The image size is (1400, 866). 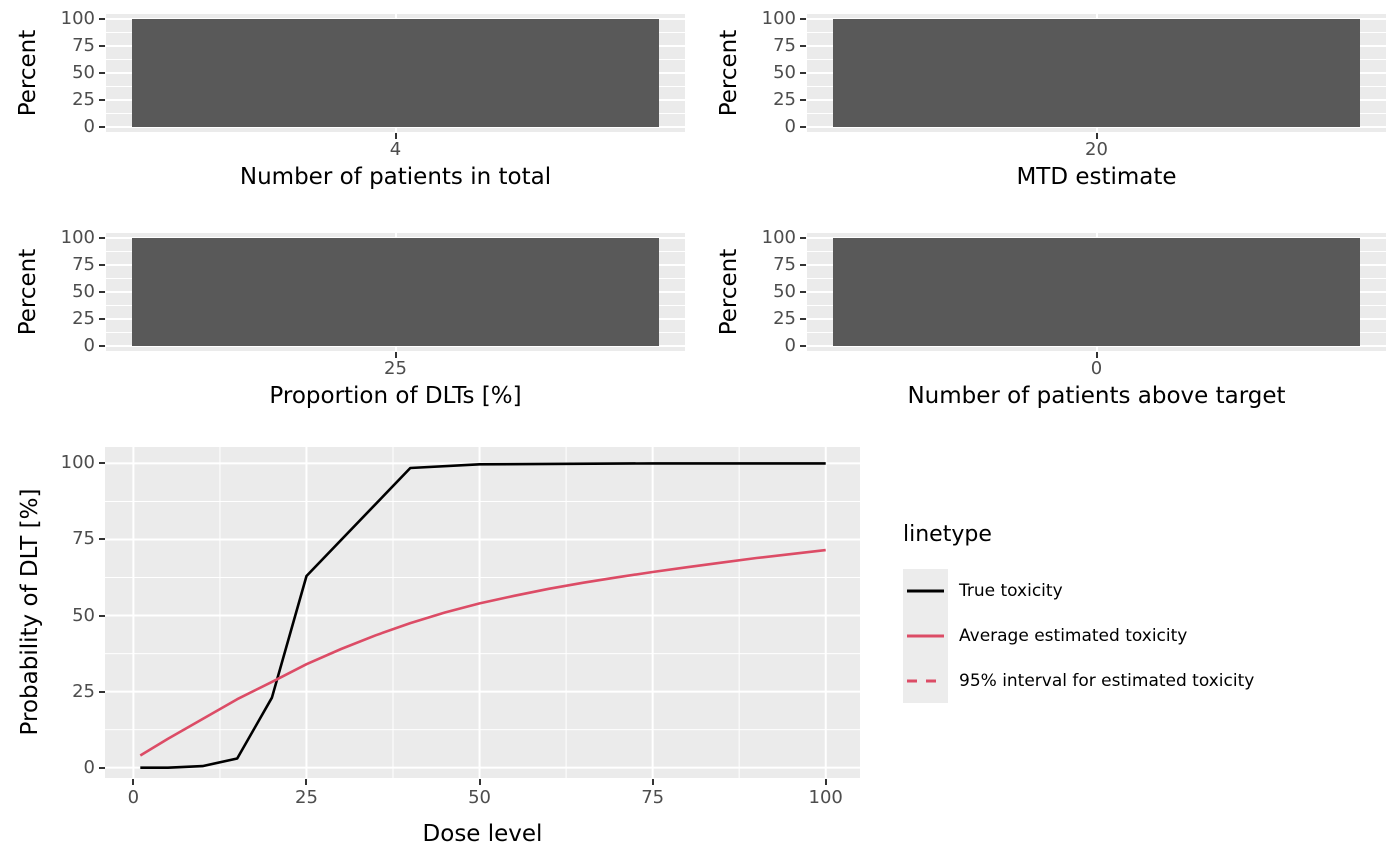 I want to click on legend-label: 95% interval for estimated toxicity, so click(x=1107, y=680).